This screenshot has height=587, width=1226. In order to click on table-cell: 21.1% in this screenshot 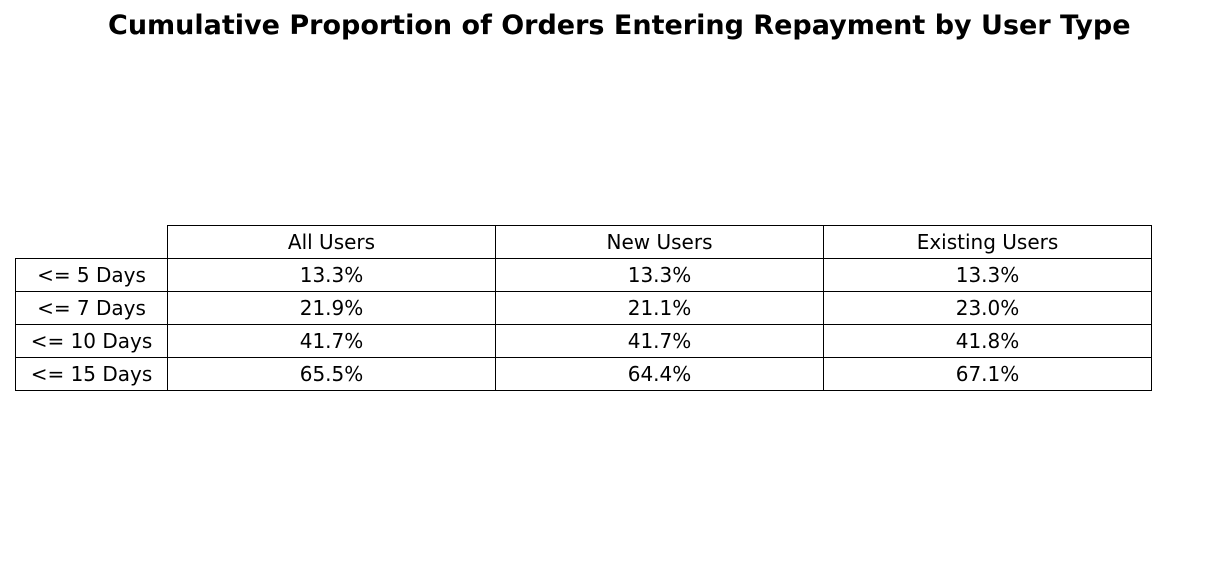, I will do `click(659, 308)`.